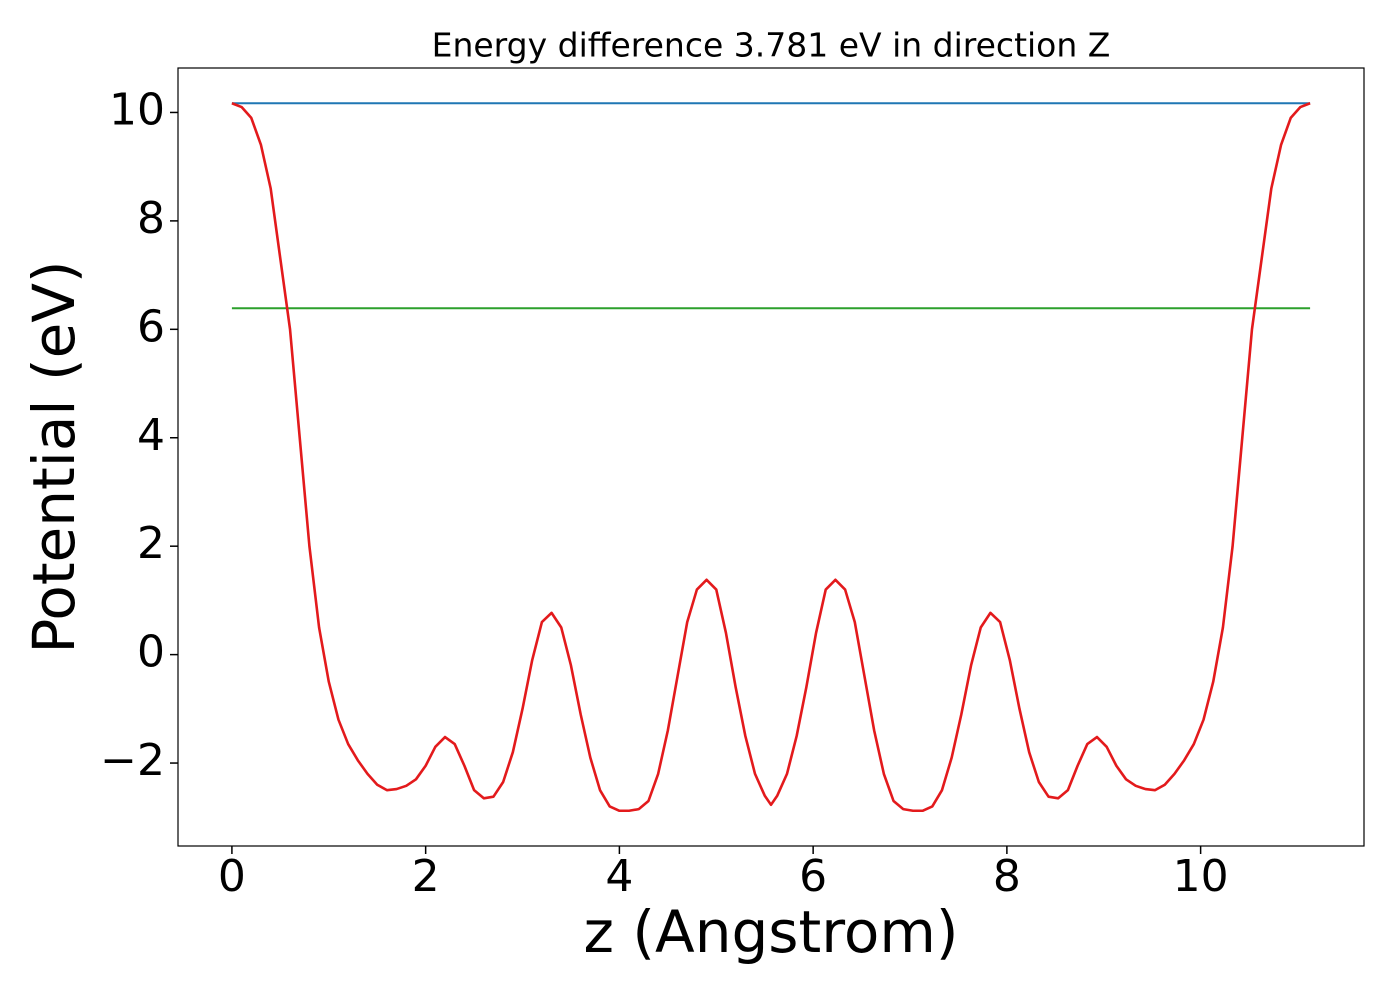 This screenshot has width=1400, height=1000. What do you see at coordinates (132, 760) in the screenshot?
I see `y-tick-label: −2` at bounding box center [132, 760].